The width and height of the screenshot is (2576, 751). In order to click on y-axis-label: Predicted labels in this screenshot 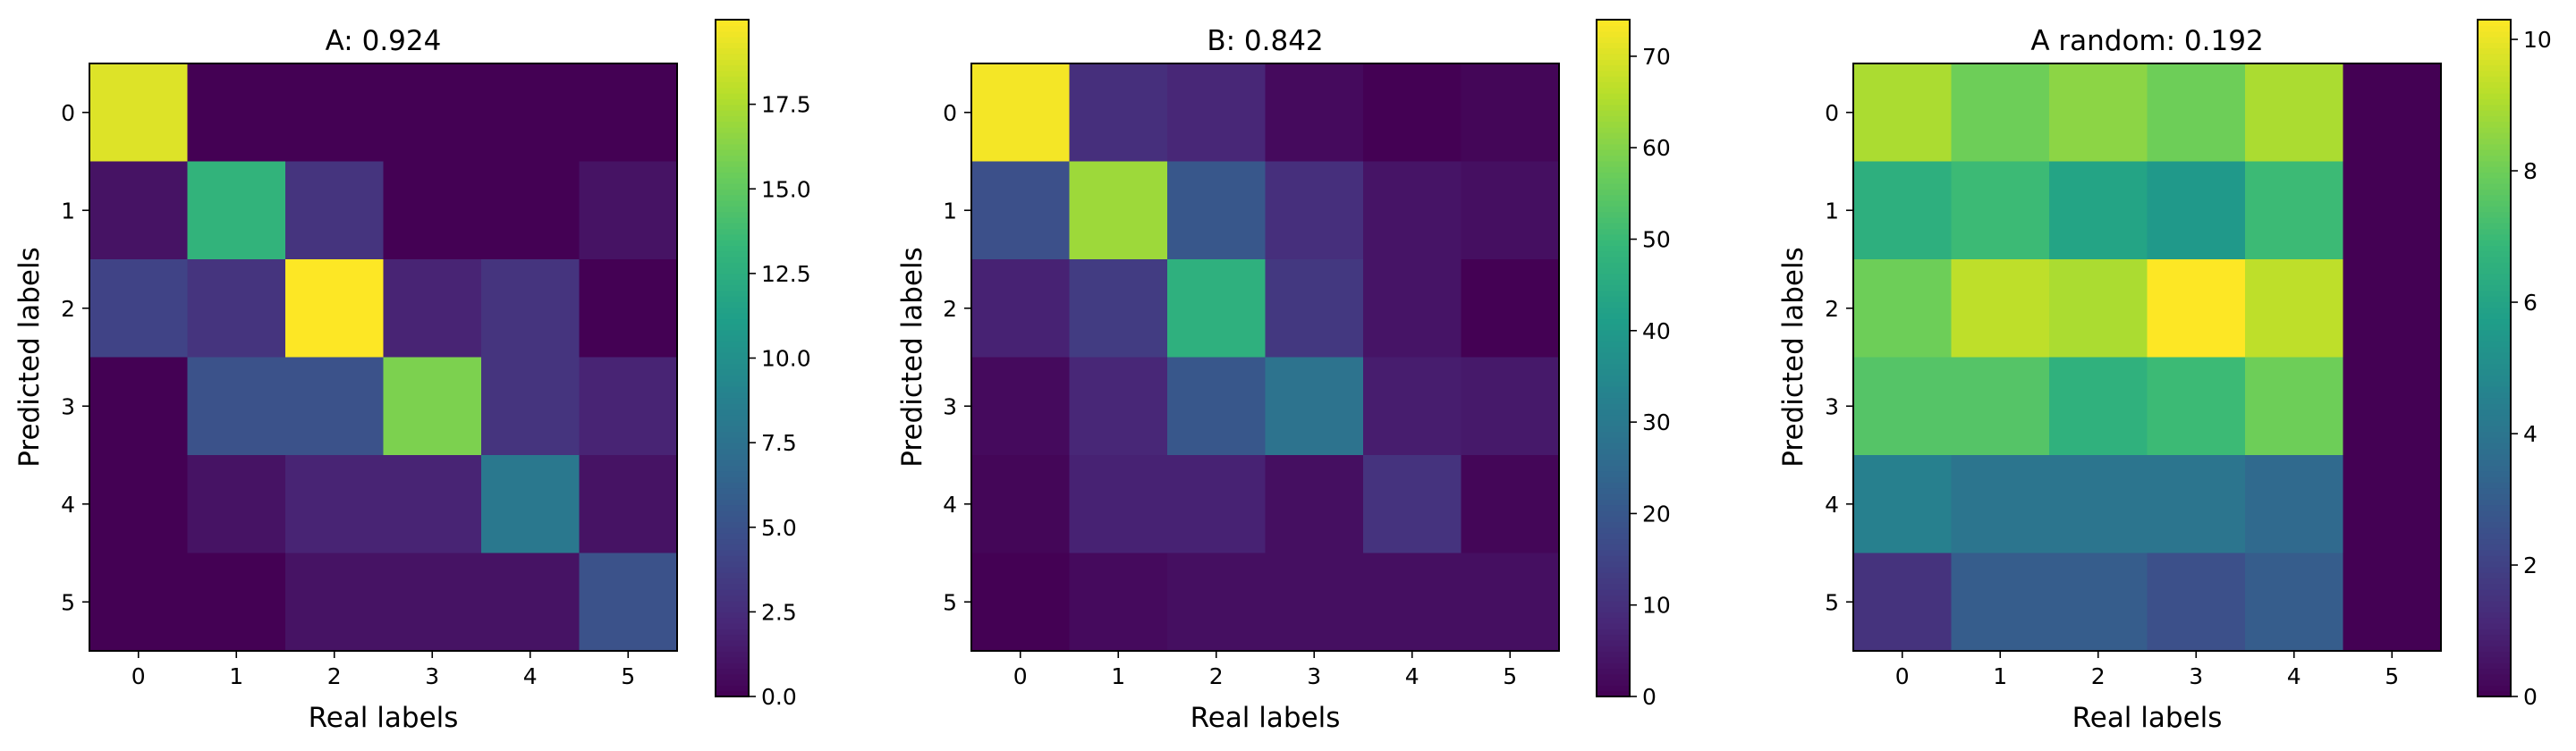, I will do `click(912, 357)`.